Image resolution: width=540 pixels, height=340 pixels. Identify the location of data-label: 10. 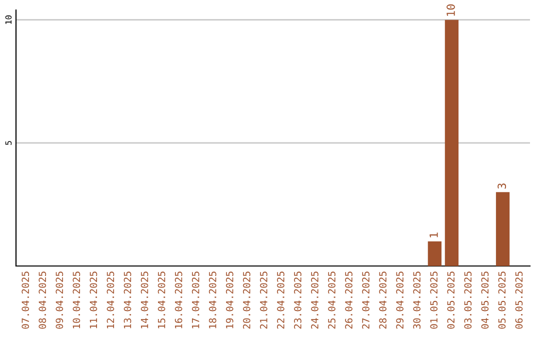
(450, 10).